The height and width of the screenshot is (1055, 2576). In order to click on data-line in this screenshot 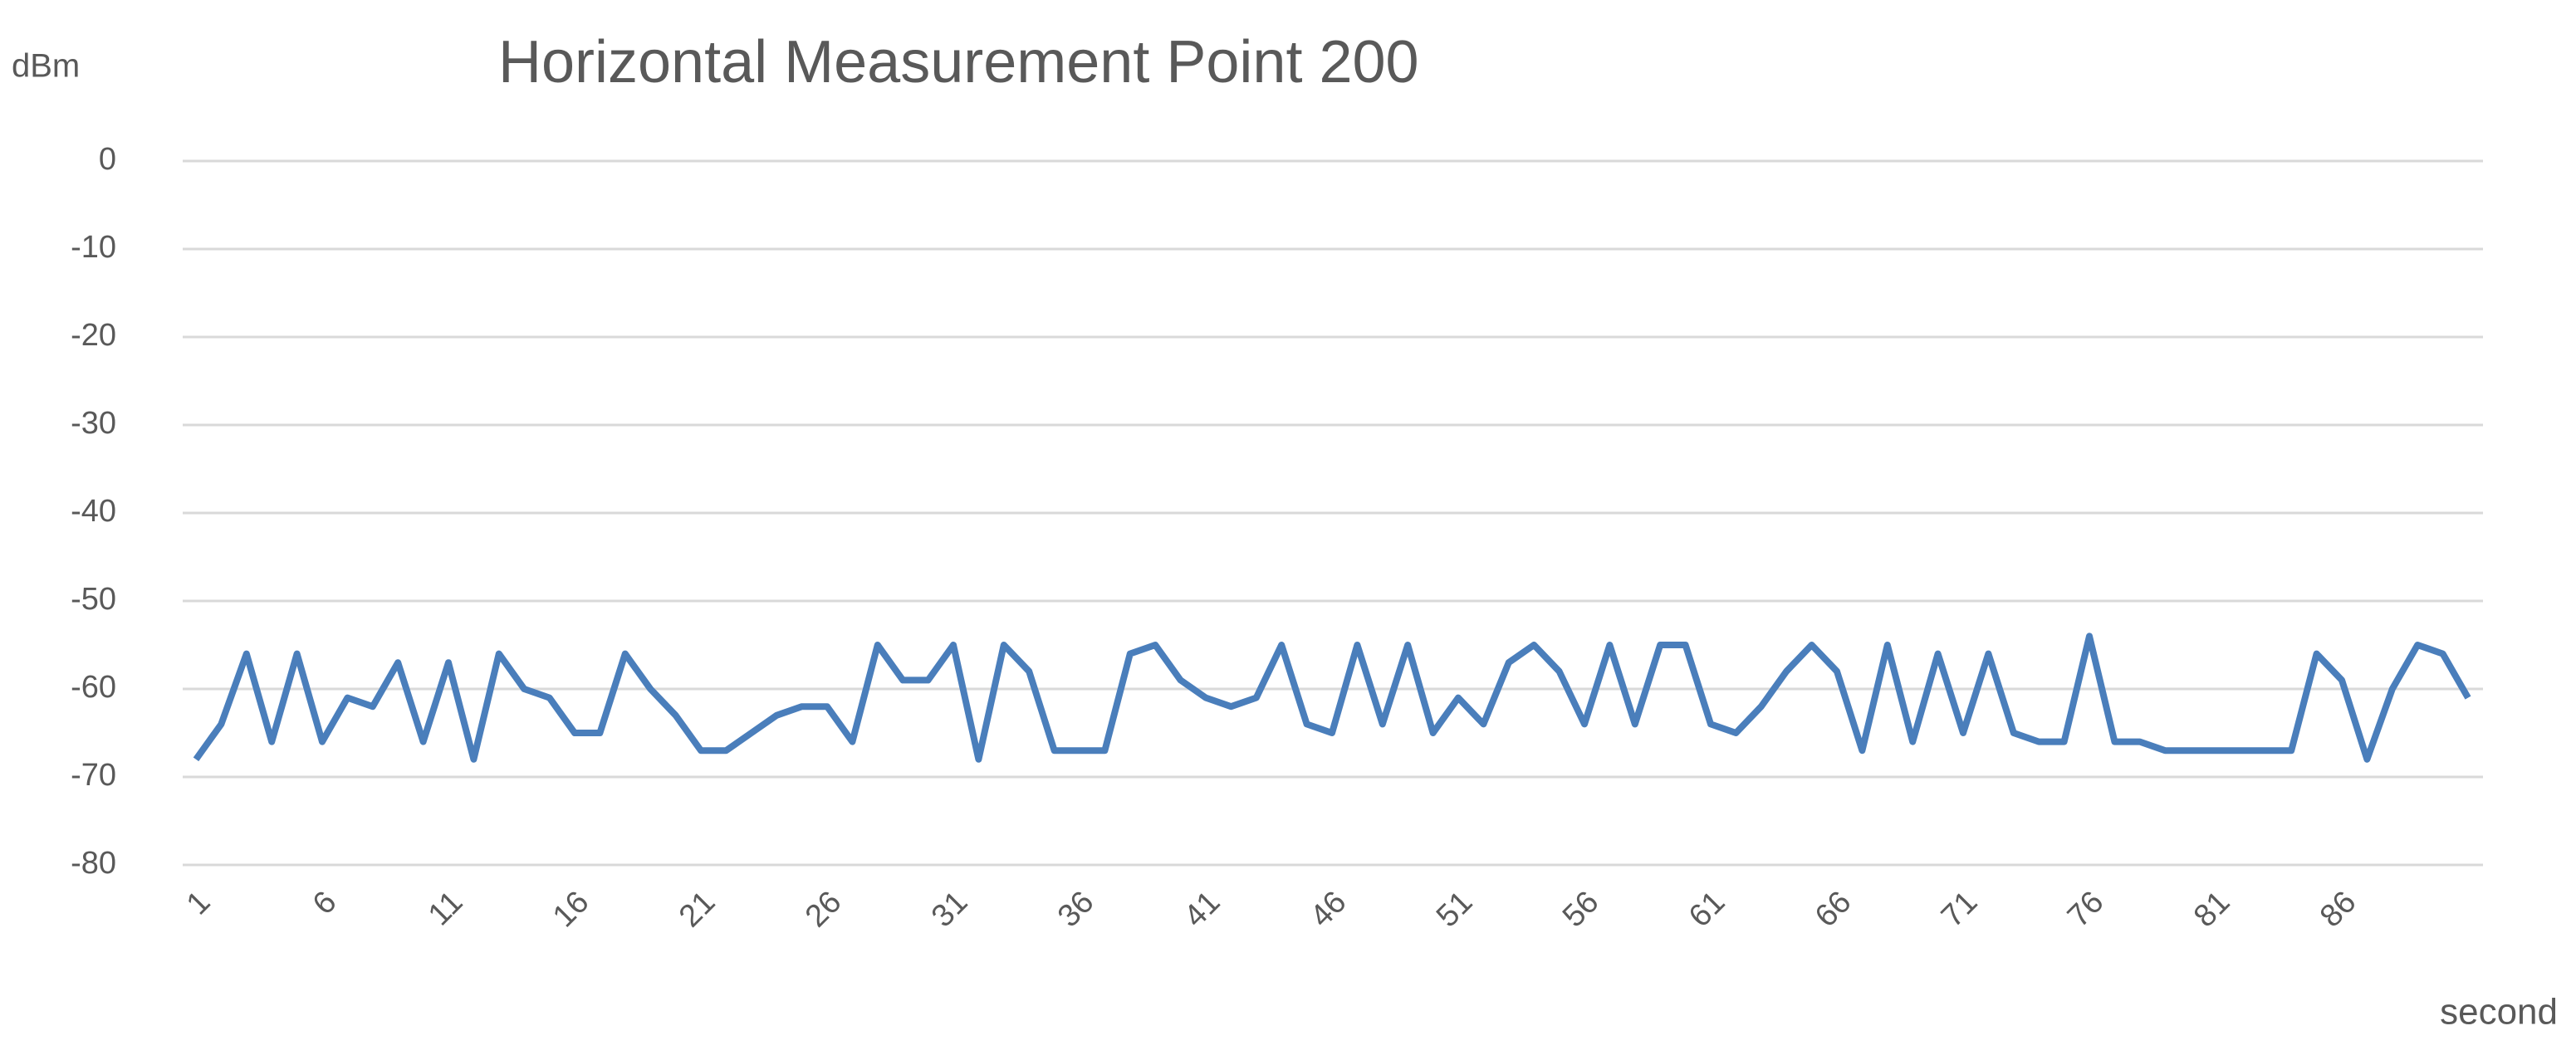, I will do `click(1332, 698)`.